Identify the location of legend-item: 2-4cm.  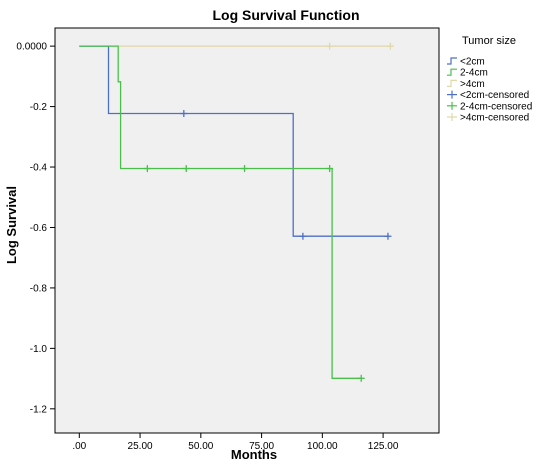
(467, 73).